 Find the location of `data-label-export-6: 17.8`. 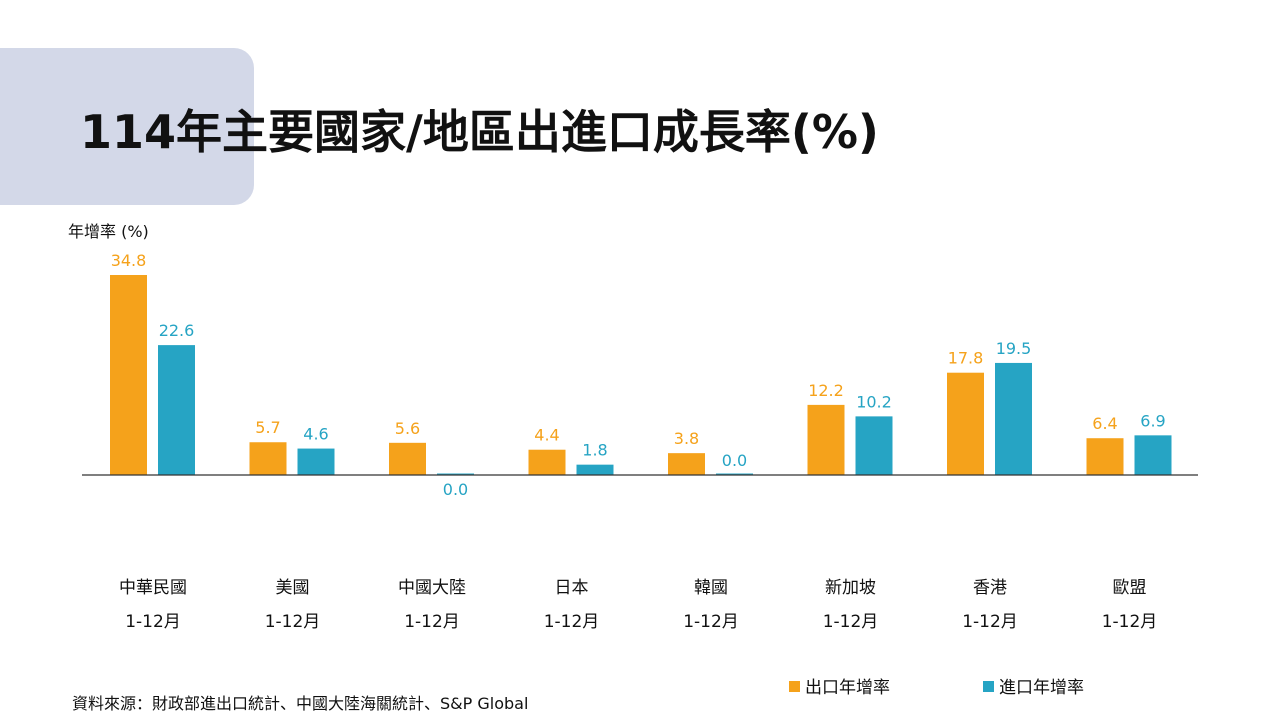

data-label-export-6: 17.8 is located at coordinates (966, 358).